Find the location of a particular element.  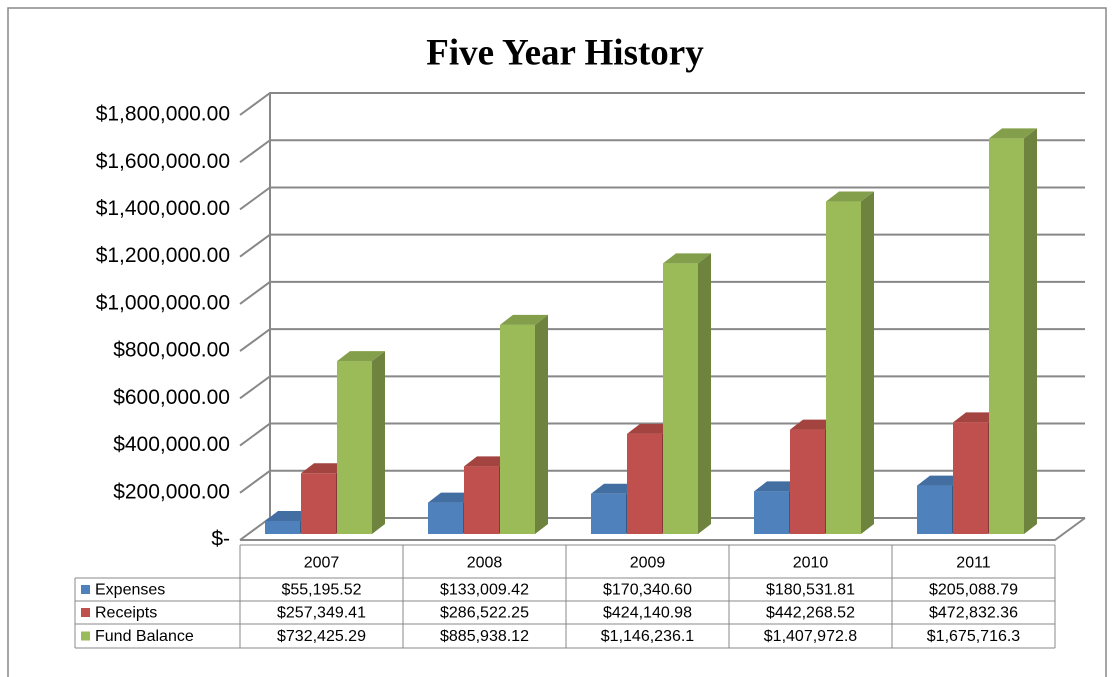

x-tick-label: 2010 is located at coordinates (811, 563).